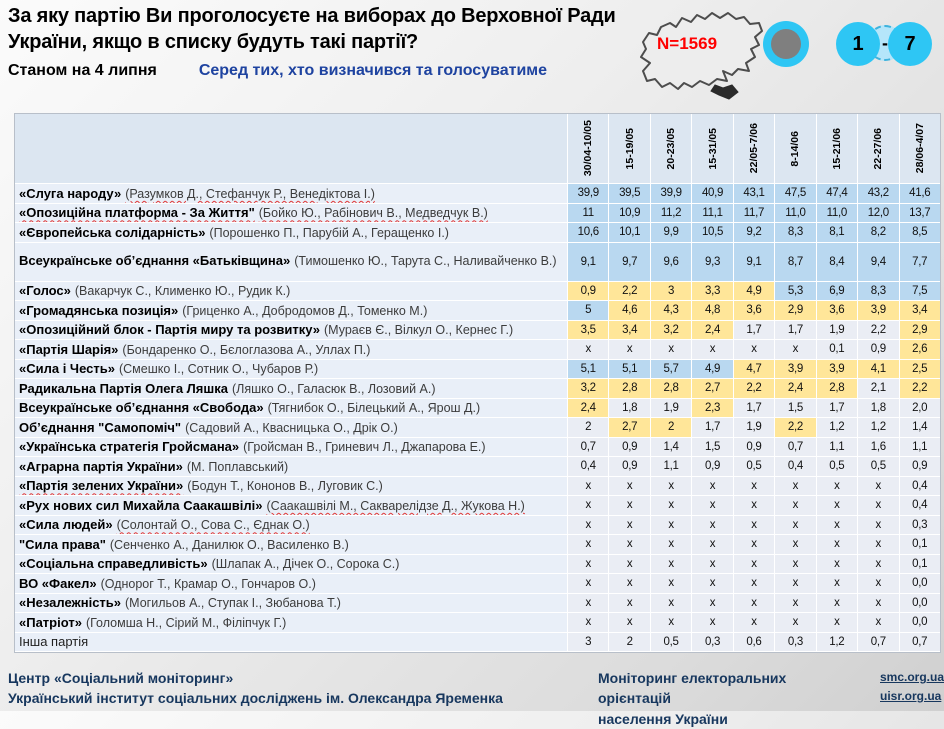 This screenshot has height=729, width=944. I want to click on column-header: 20-23/05, so click(671, 149).